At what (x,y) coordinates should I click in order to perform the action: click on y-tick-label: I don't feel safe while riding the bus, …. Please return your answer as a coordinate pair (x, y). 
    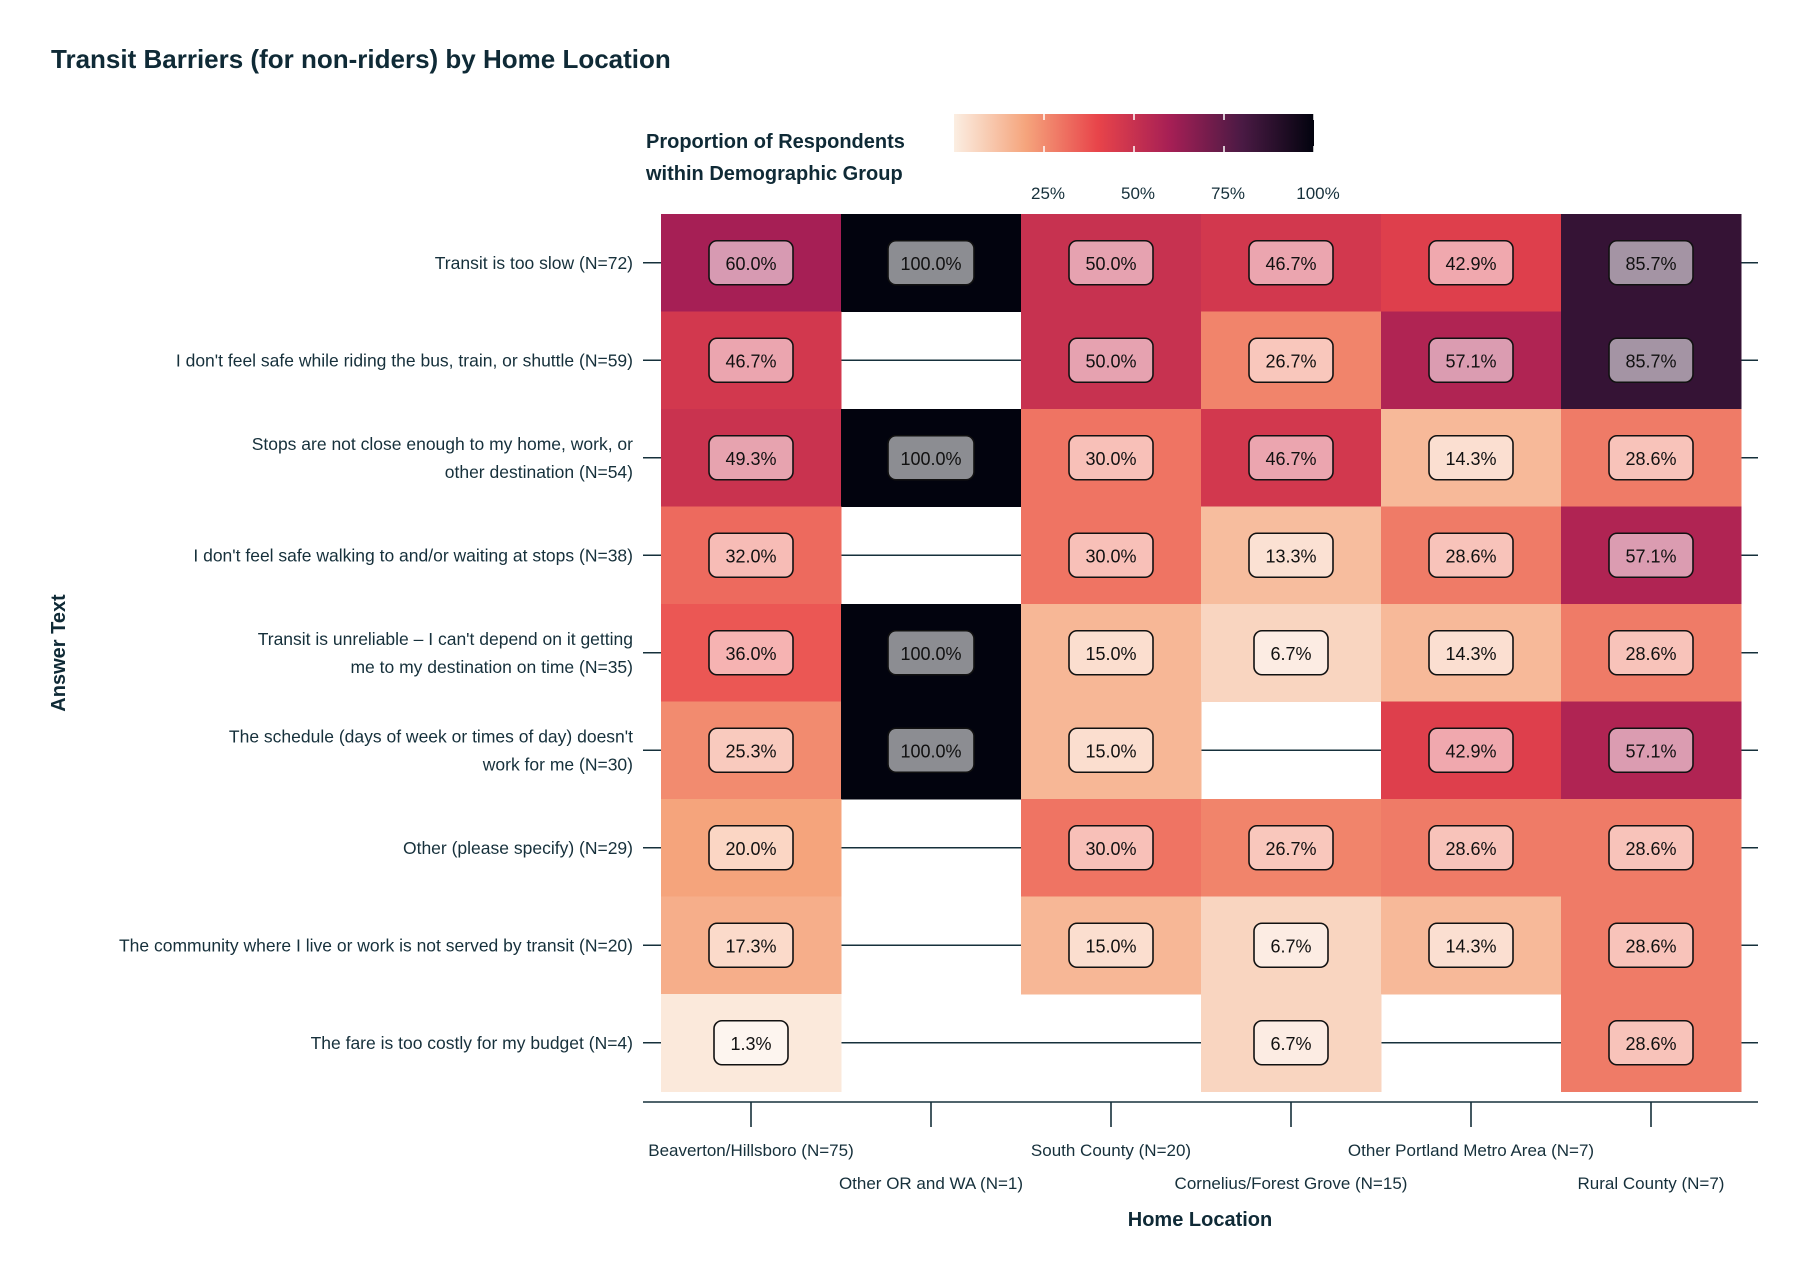
    Looking at the image, I should click on (404, 360).